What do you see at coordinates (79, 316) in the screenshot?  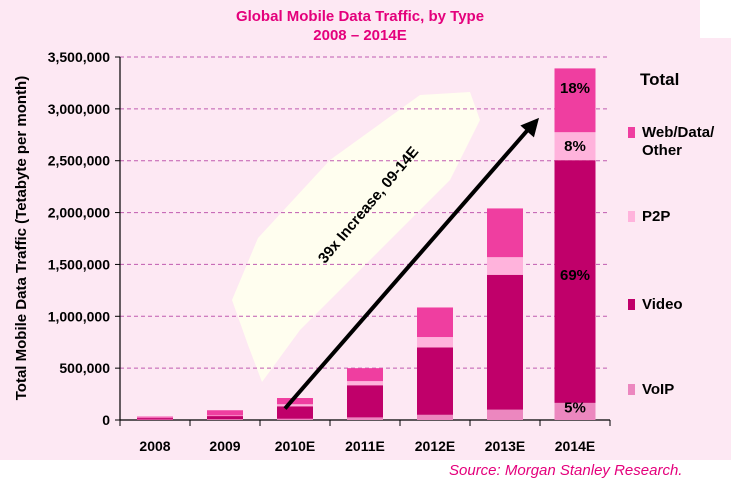 I see `y-tick-label: 1,000,000` at bounding box center [79, 316].